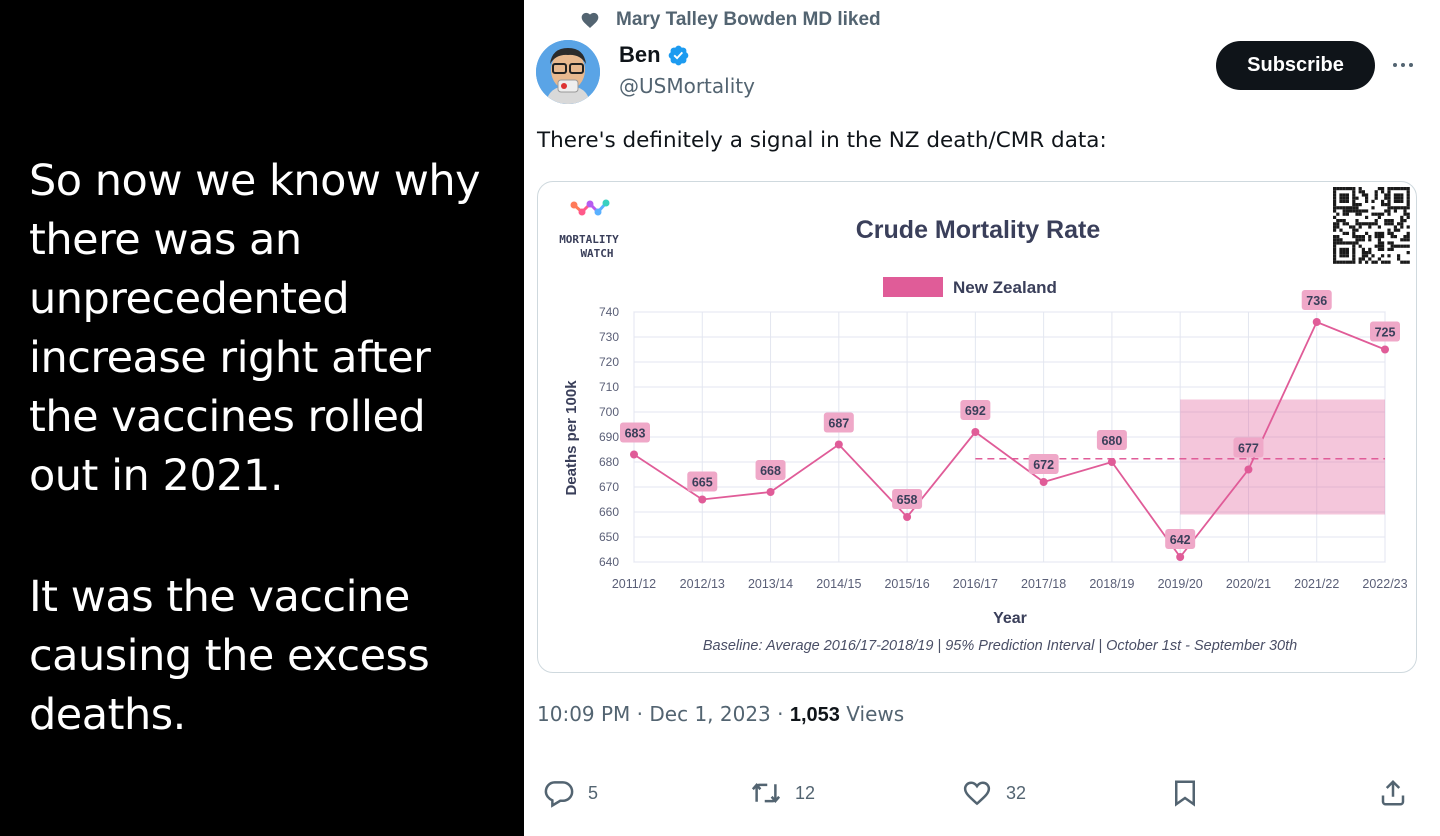  Describe the element at coordinates (571, 793) in the screenshot. I see `reply-button: 5` at that location.